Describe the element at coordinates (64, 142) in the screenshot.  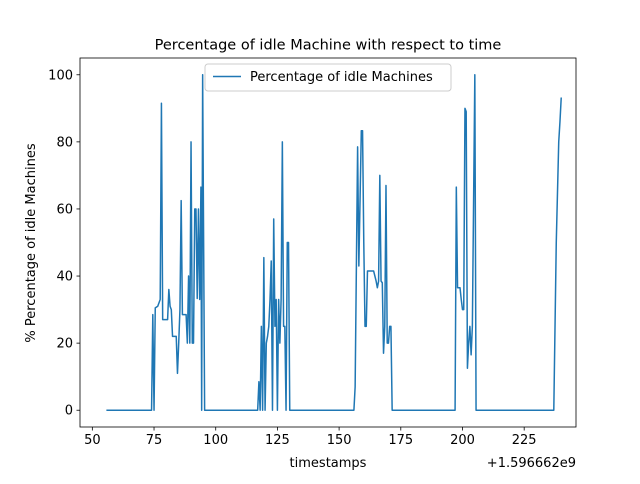
I see `y-tick-label: 80` at that location.